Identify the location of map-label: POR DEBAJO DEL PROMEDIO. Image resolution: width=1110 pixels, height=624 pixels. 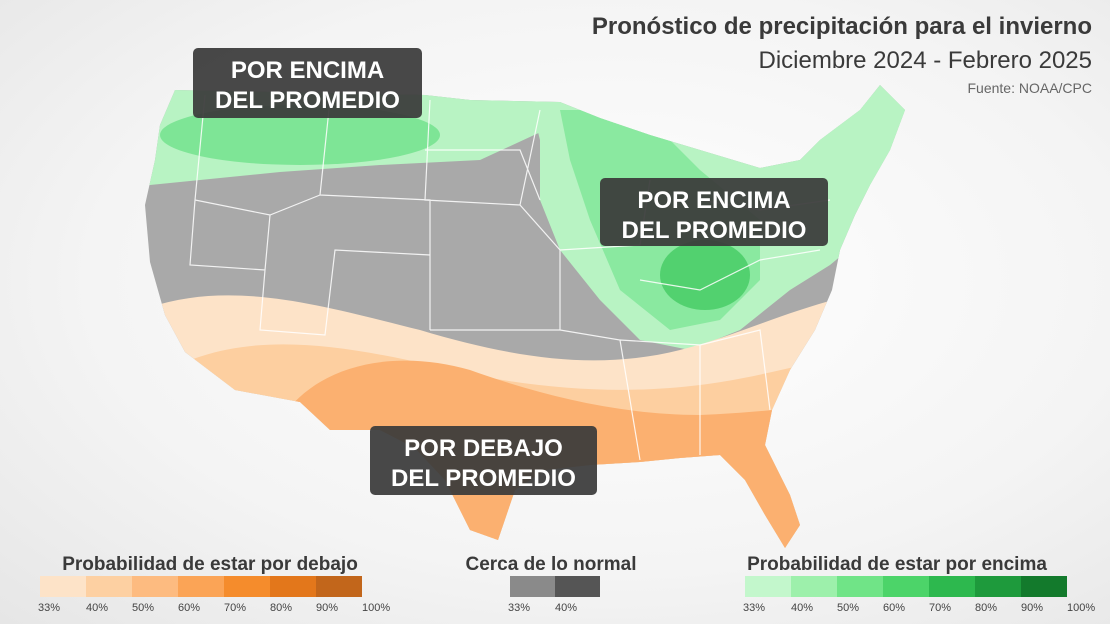
(483, 460).